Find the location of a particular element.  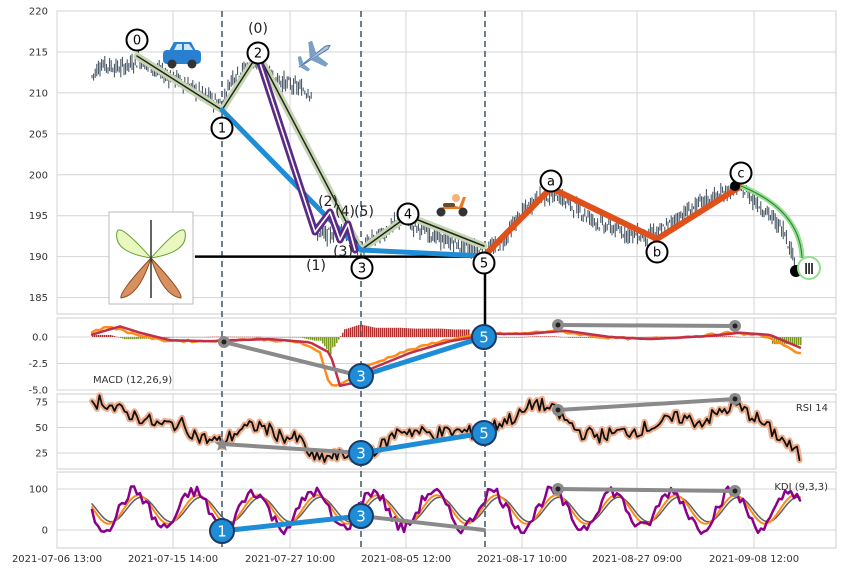

wing is located at coordinates (168, 244).